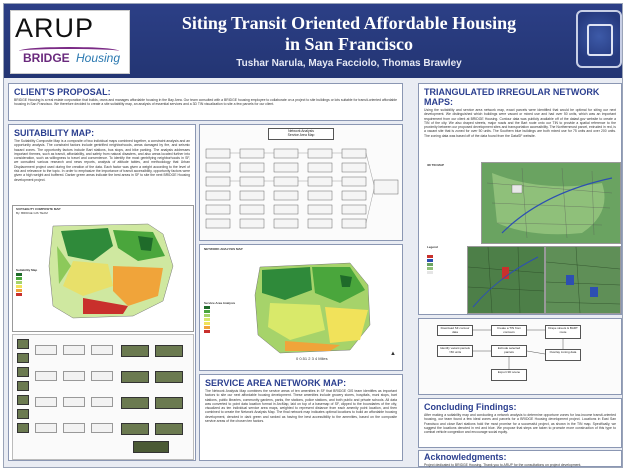  I want to click on suitability-legend: Suitability Map, so click(26, 282).